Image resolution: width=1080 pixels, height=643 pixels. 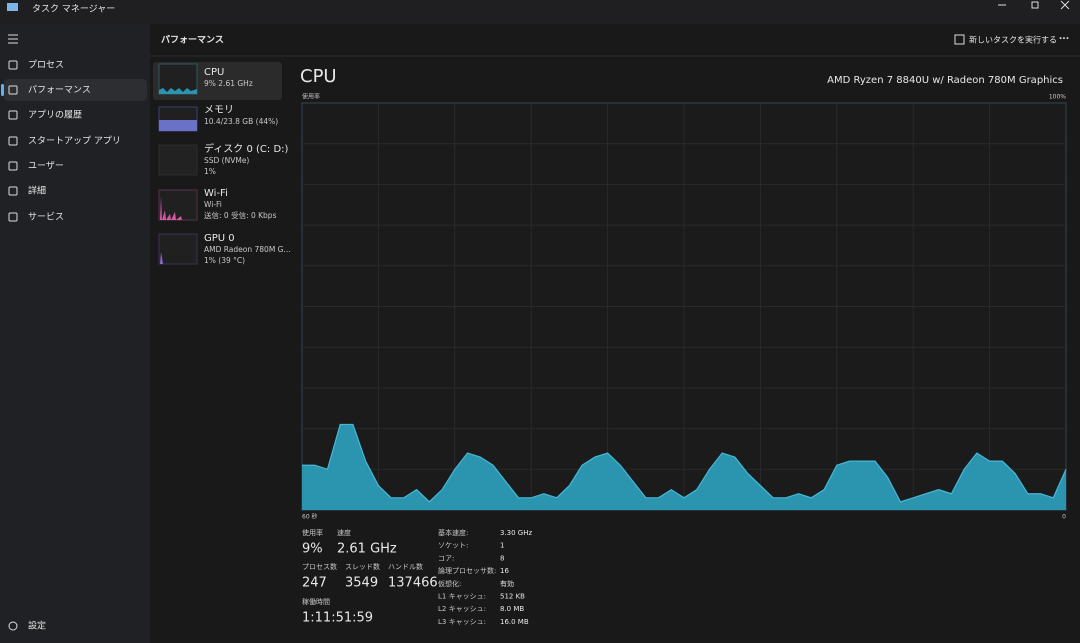 I want to click on device-detail: 1% (39 °C), so click(x=224, y=260).